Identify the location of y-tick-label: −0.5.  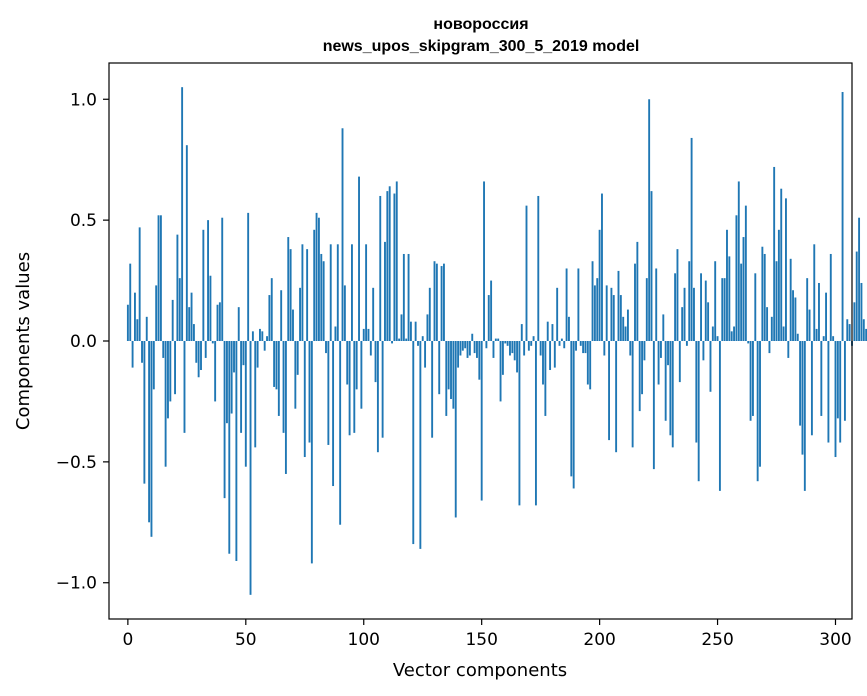
(76, 463).